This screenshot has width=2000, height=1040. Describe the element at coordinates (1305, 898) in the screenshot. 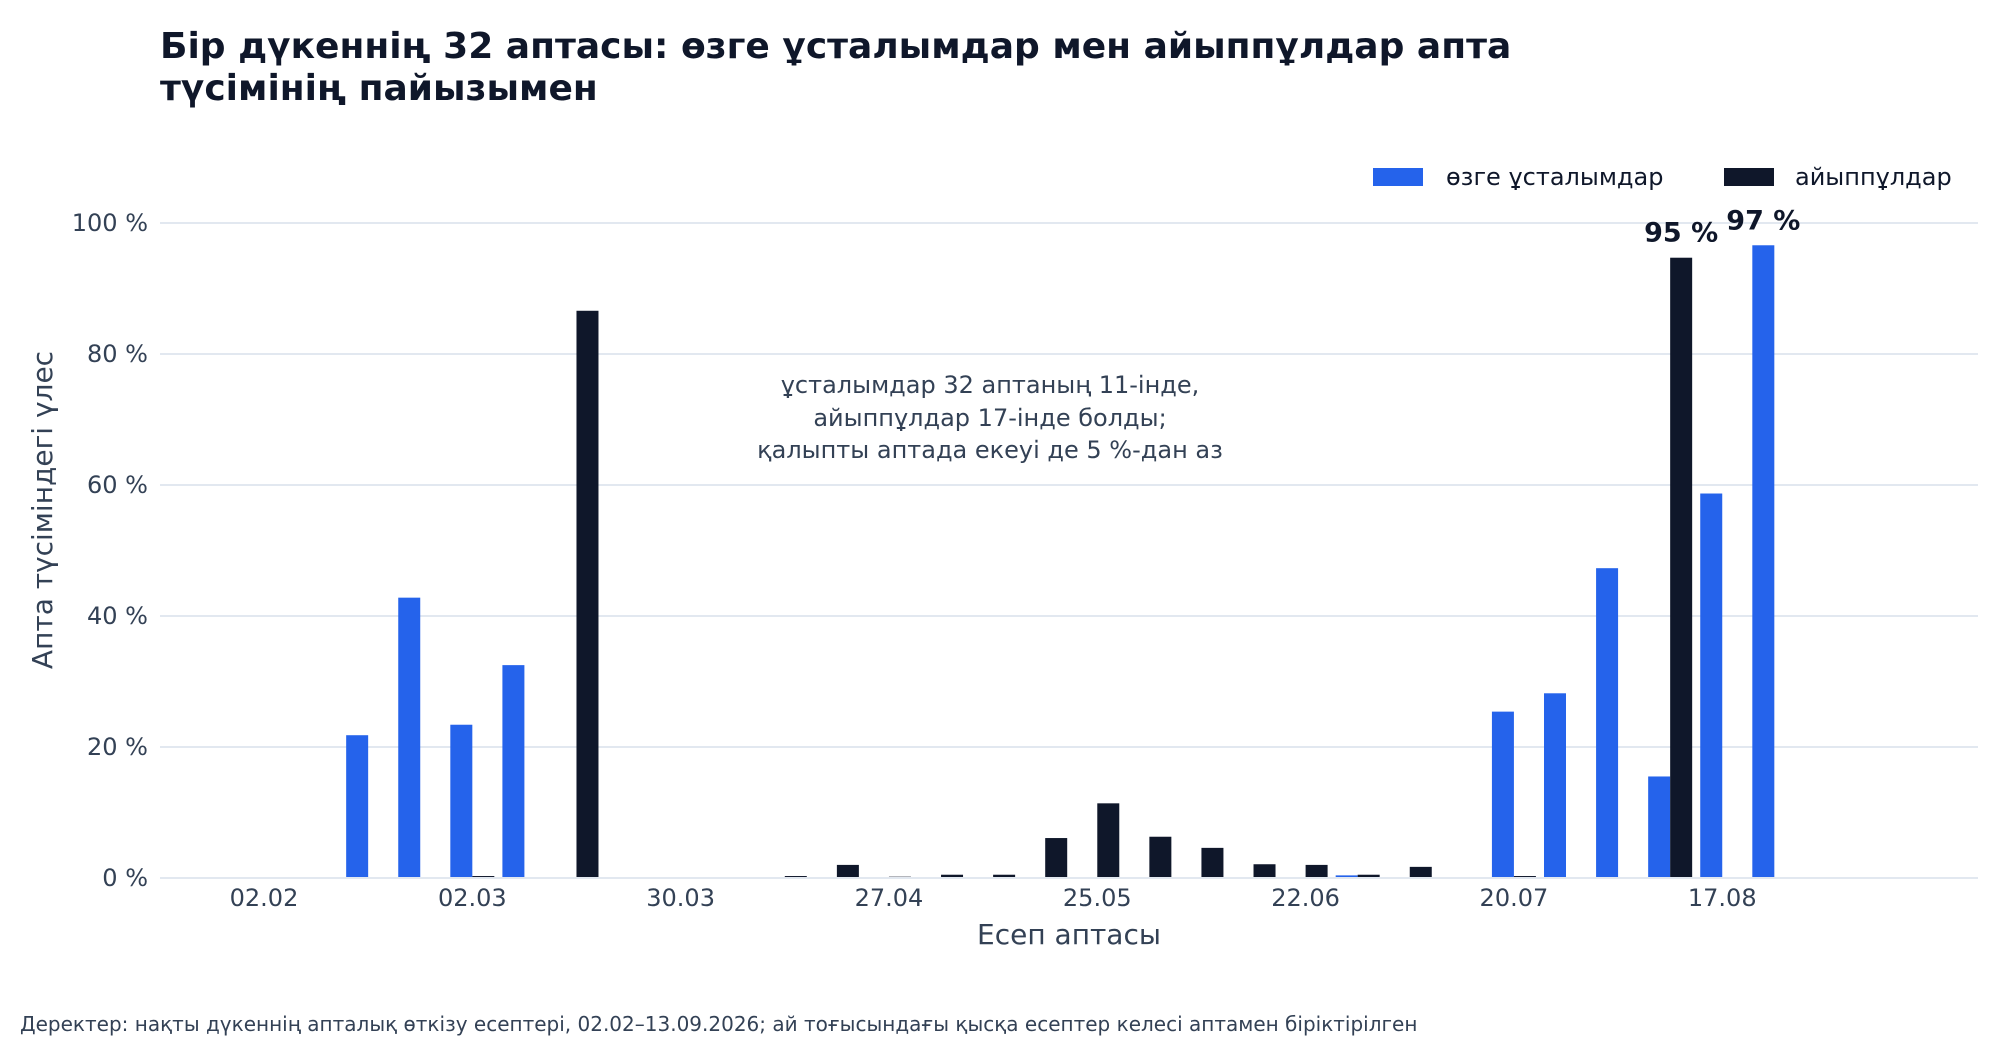

I see `x-tick-label: 22.06` at that location.